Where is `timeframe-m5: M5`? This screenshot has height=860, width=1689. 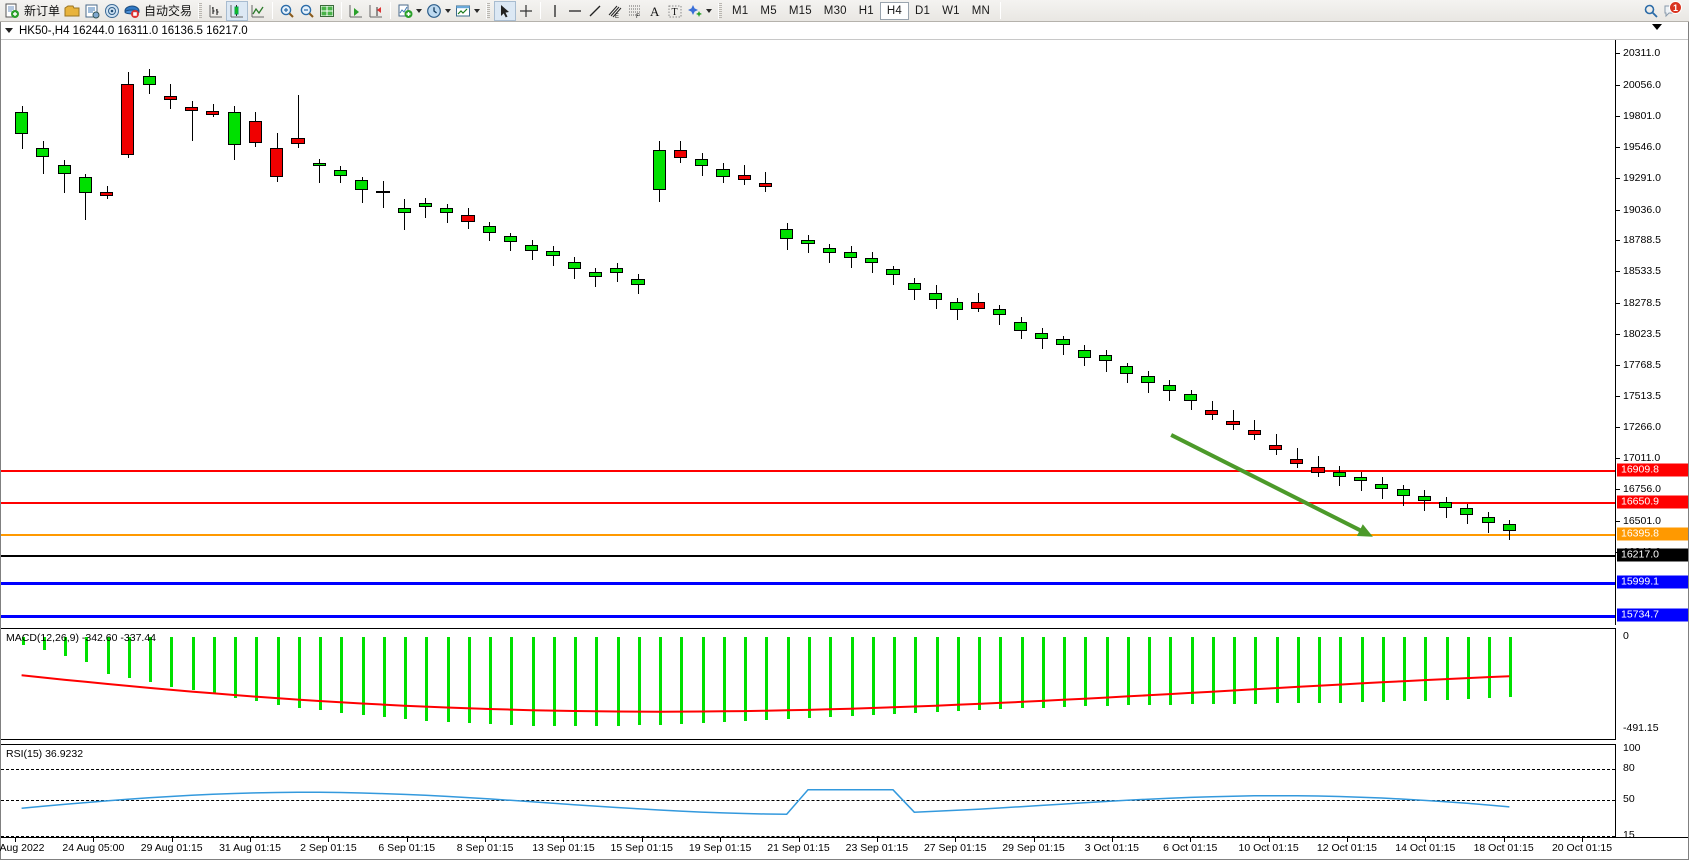 timeframe-m5: M5 is located at coordinates (768, 10).